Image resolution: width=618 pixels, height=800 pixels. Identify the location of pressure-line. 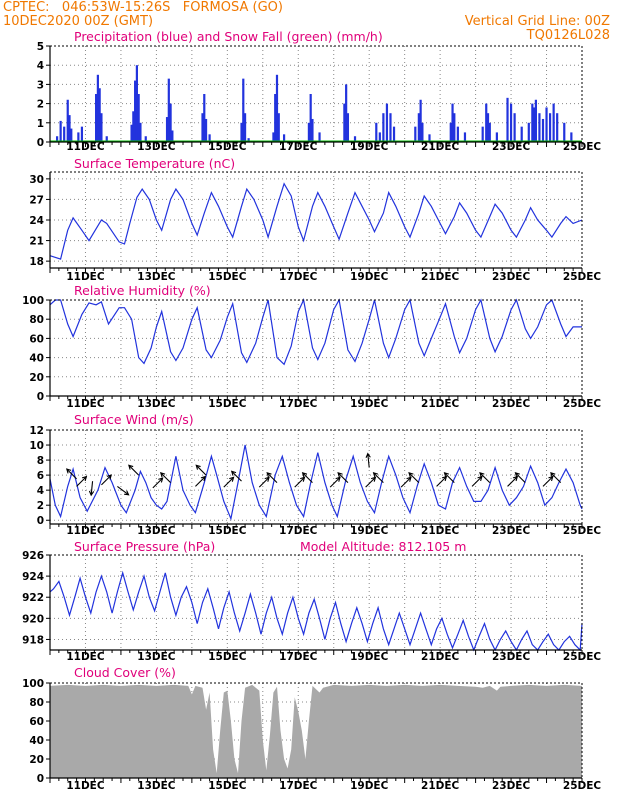
(316, 611).